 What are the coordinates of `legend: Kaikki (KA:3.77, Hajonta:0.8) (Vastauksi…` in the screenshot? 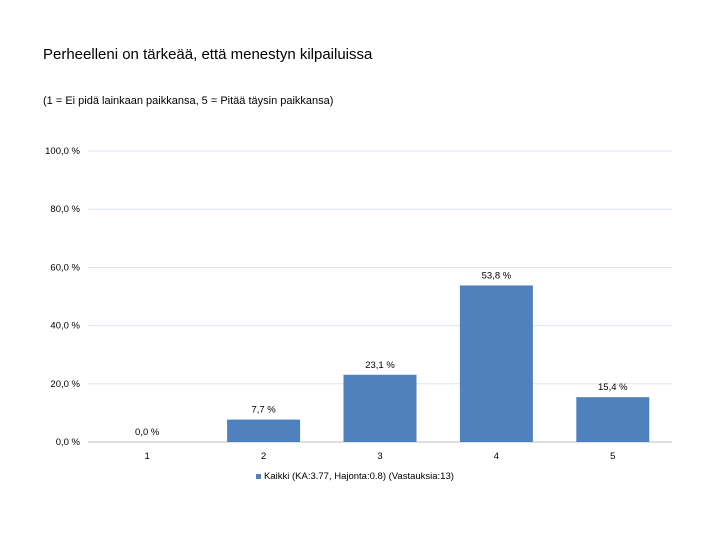 It's located at (355, 476).